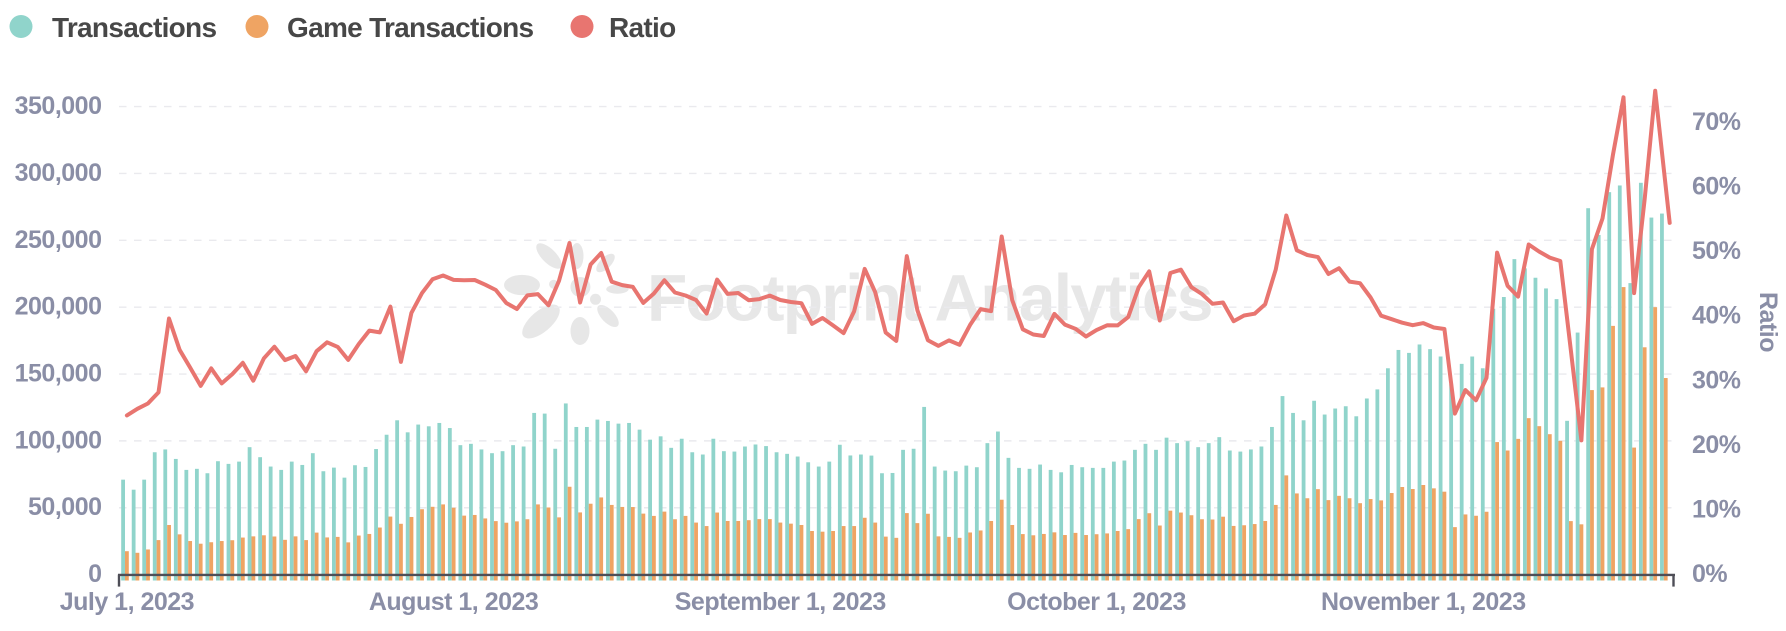  I want to click on svg-text: 10%, so click(1716, 510).